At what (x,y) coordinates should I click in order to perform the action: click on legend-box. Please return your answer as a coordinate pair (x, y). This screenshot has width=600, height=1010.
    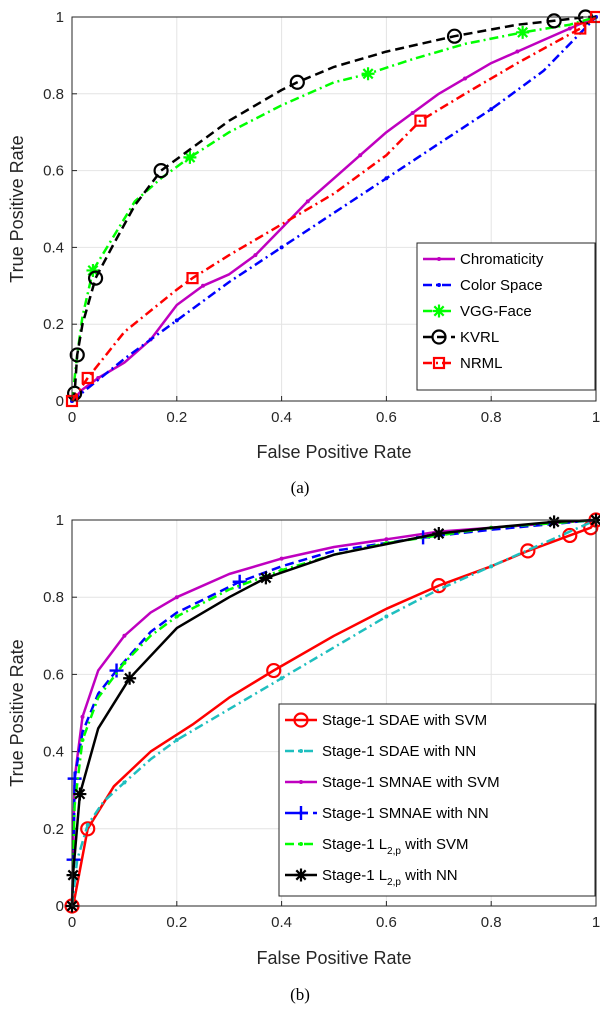
    Looking at the image, I should click on (437, 800).